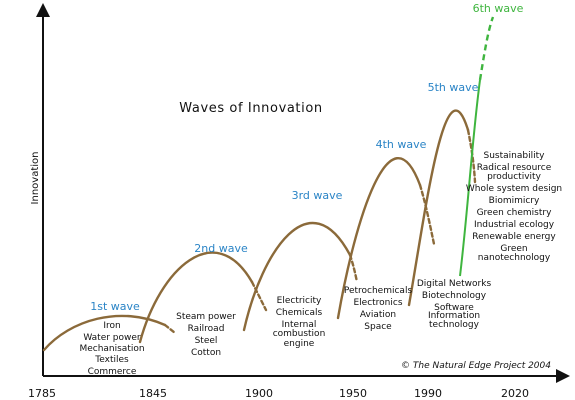  I want to click on wave-6-line-dashed, so click(486, 48).